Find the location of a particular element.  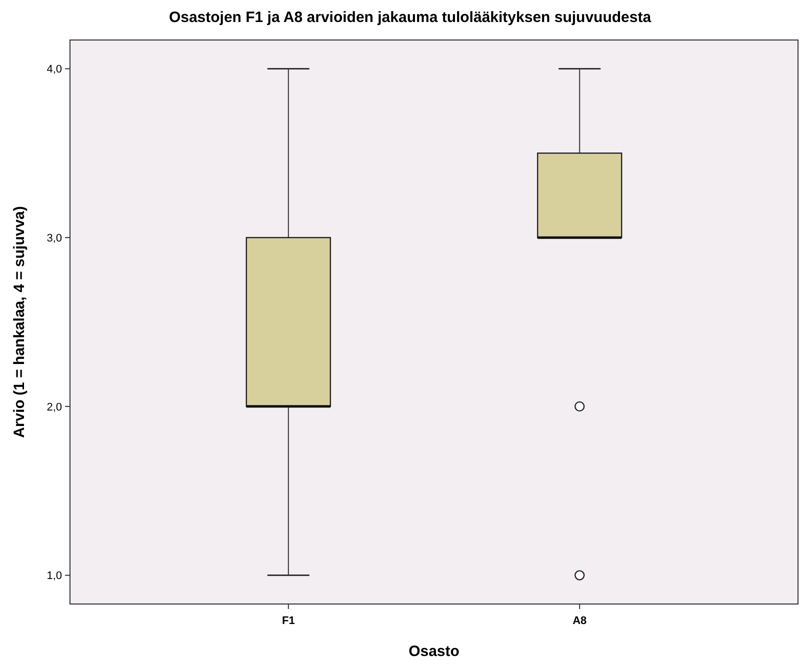

chart-title: Osastojen F1 ja A8 arvioiden jakauma tulolääkityksen sujuvuudesta is located at coordinates (410, 17).